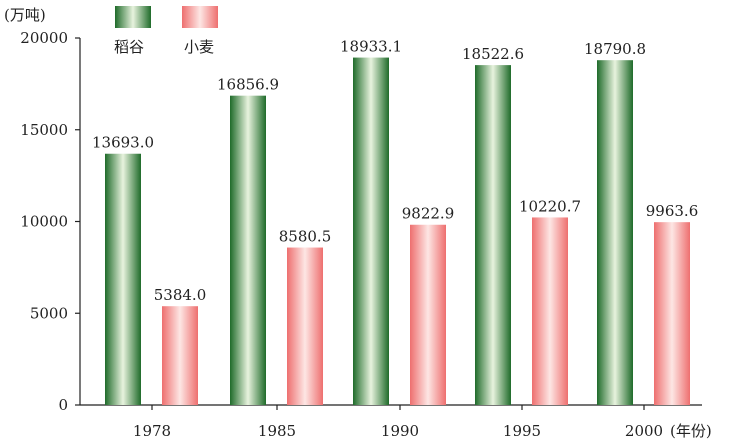 Image resolution: width=738 pixels, height=444 pixels. What do you see at coordinates (44, 222) in the screenshot?
I see `y-tick-label: 10000` at bounding box center [44, 222].